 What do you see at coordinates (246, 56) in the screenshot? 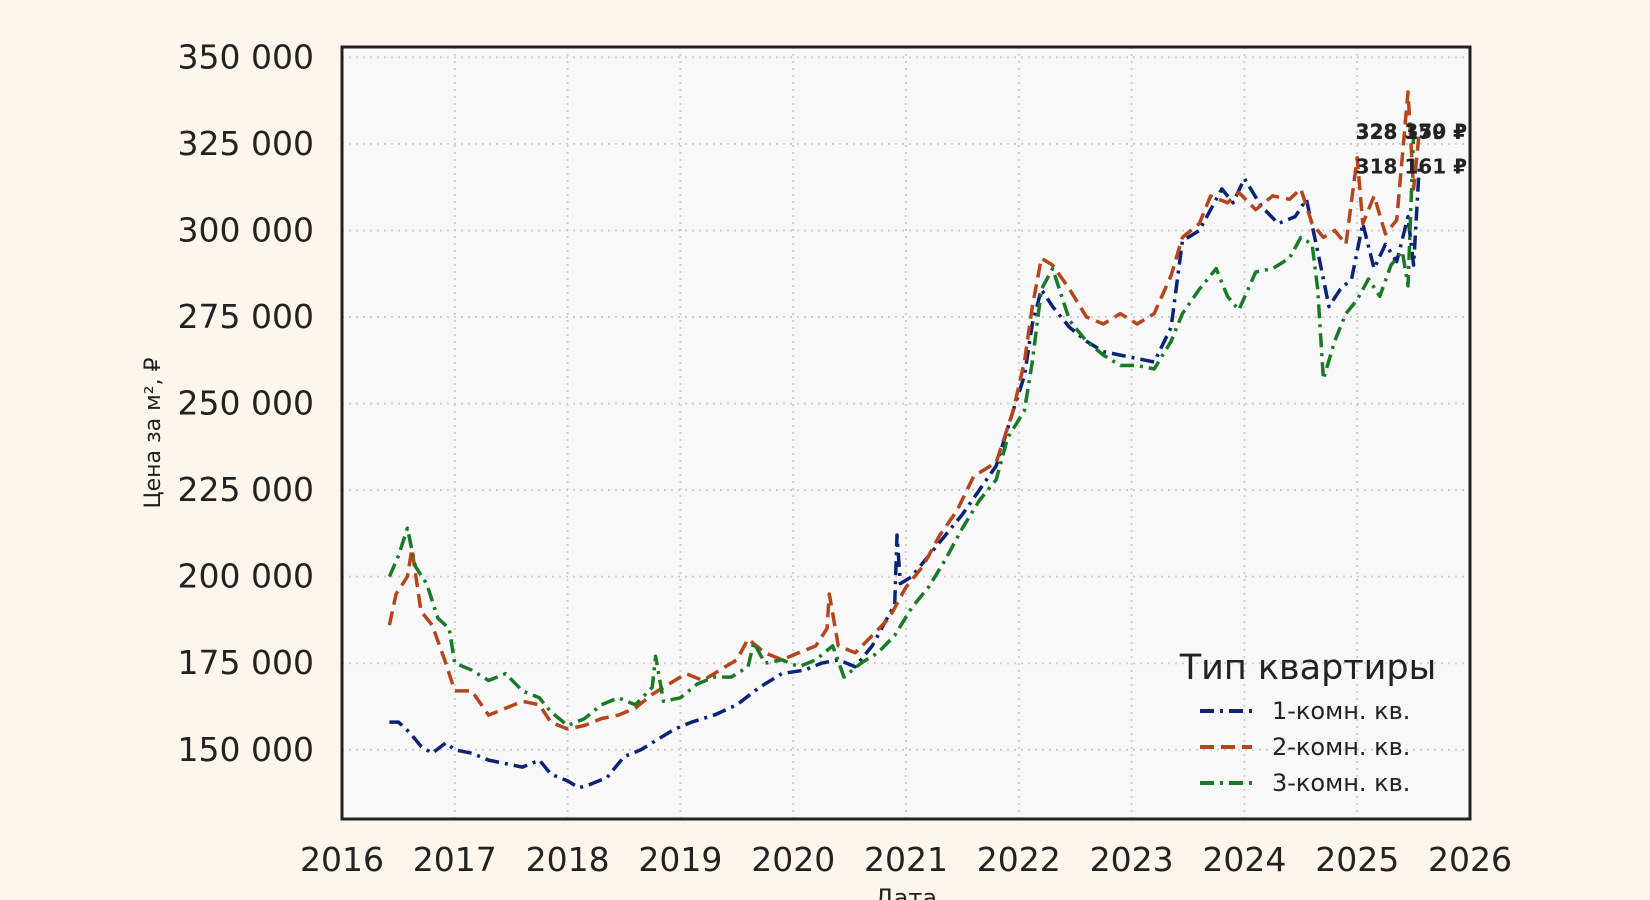
I see `y-tick-label: 350 000` at bounding box center [246, 56].